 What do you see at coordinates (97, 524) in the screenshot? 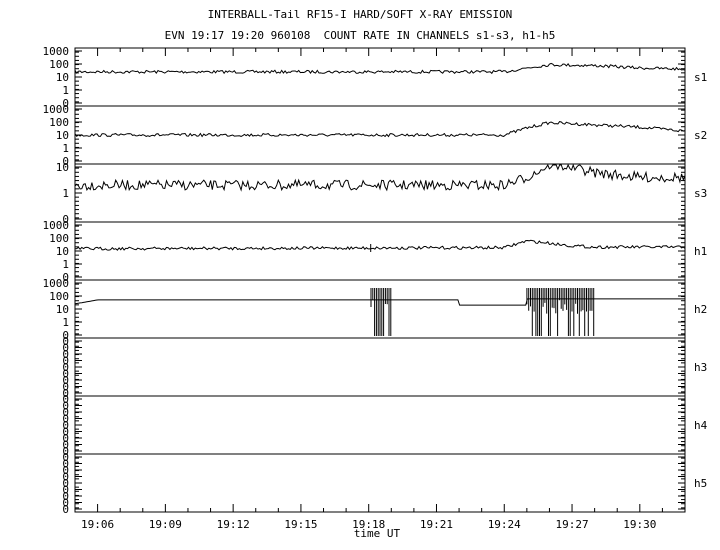
I see `x-tick-label: 19:06` at bounding box center [97, 524].